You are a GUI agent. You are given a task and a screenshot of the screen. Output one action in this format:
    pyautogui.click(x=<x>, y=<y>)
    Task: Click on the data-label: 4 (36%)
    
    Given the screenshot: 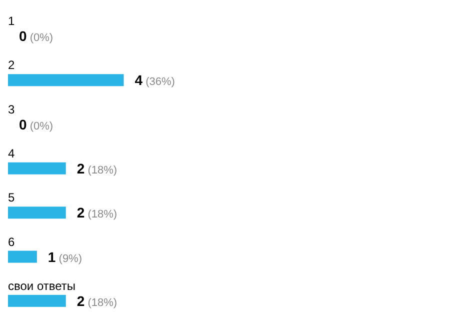 What is the action you would take?
    pyautogui.click(x=154, y=80)
    